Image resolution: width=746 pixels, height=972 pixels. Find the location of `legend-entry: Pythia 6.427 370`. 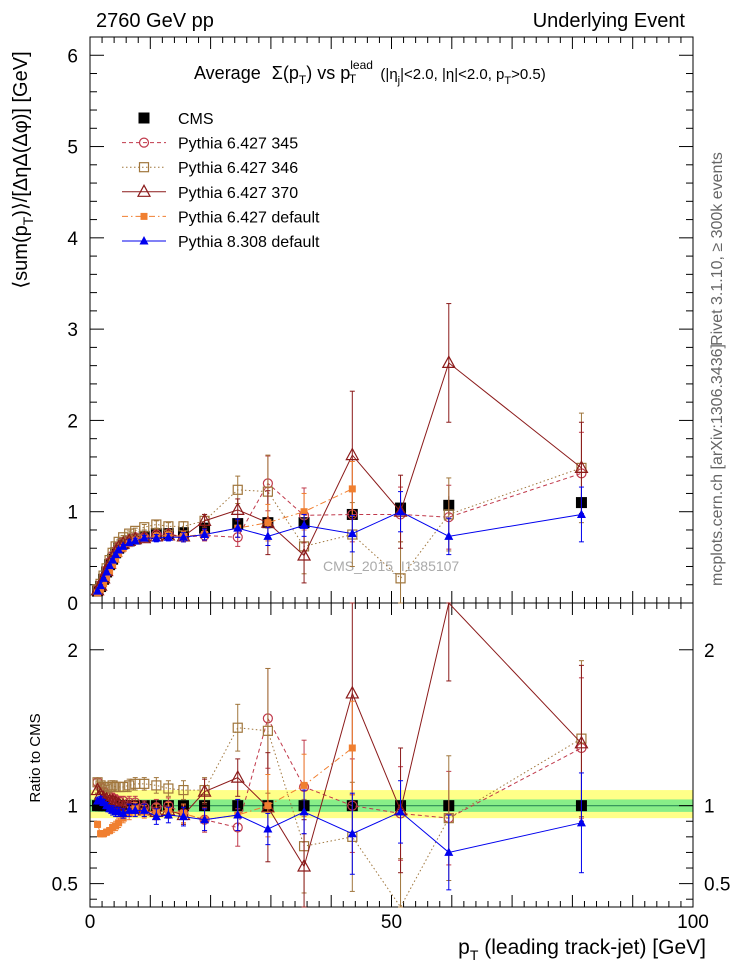

legend-entry: Pythia 6.427 370 is located at coordinates (210, 193).